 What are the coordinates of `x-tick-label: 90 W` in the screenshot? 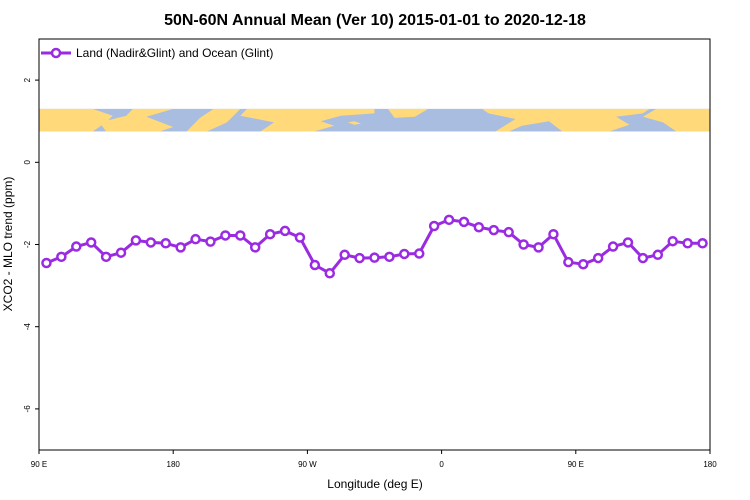 It's located at (307, 464).